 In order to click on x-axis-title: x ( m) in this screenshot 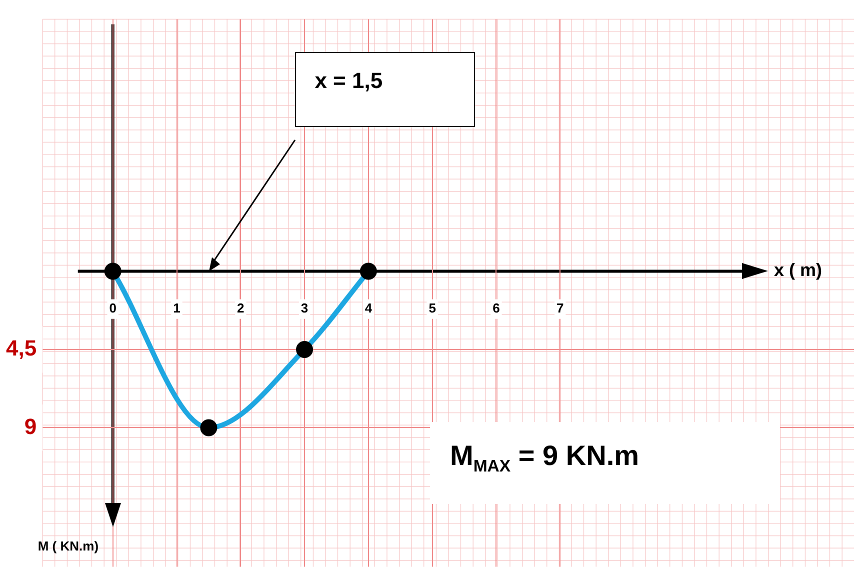, I will do `click(798, 270)`.